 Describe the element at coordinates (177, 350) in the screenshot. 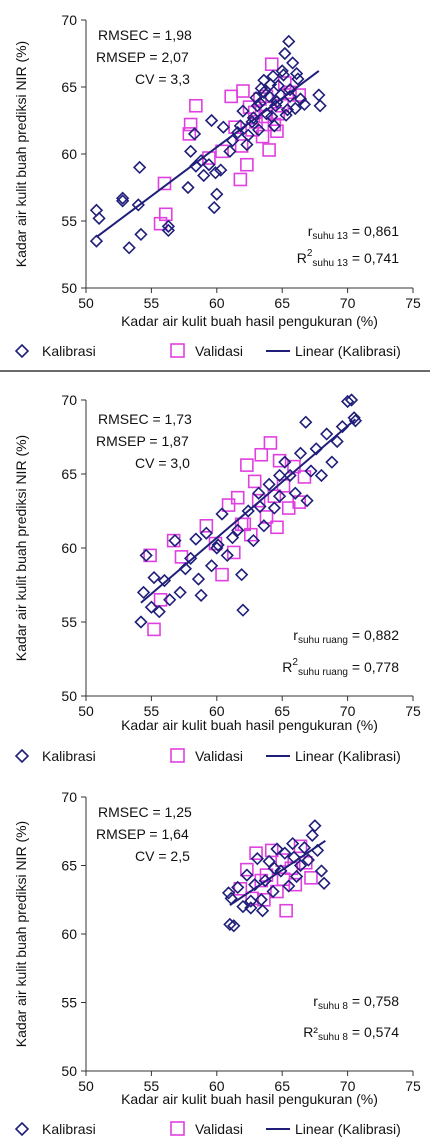

I see `legend-validation-marker` at that location.